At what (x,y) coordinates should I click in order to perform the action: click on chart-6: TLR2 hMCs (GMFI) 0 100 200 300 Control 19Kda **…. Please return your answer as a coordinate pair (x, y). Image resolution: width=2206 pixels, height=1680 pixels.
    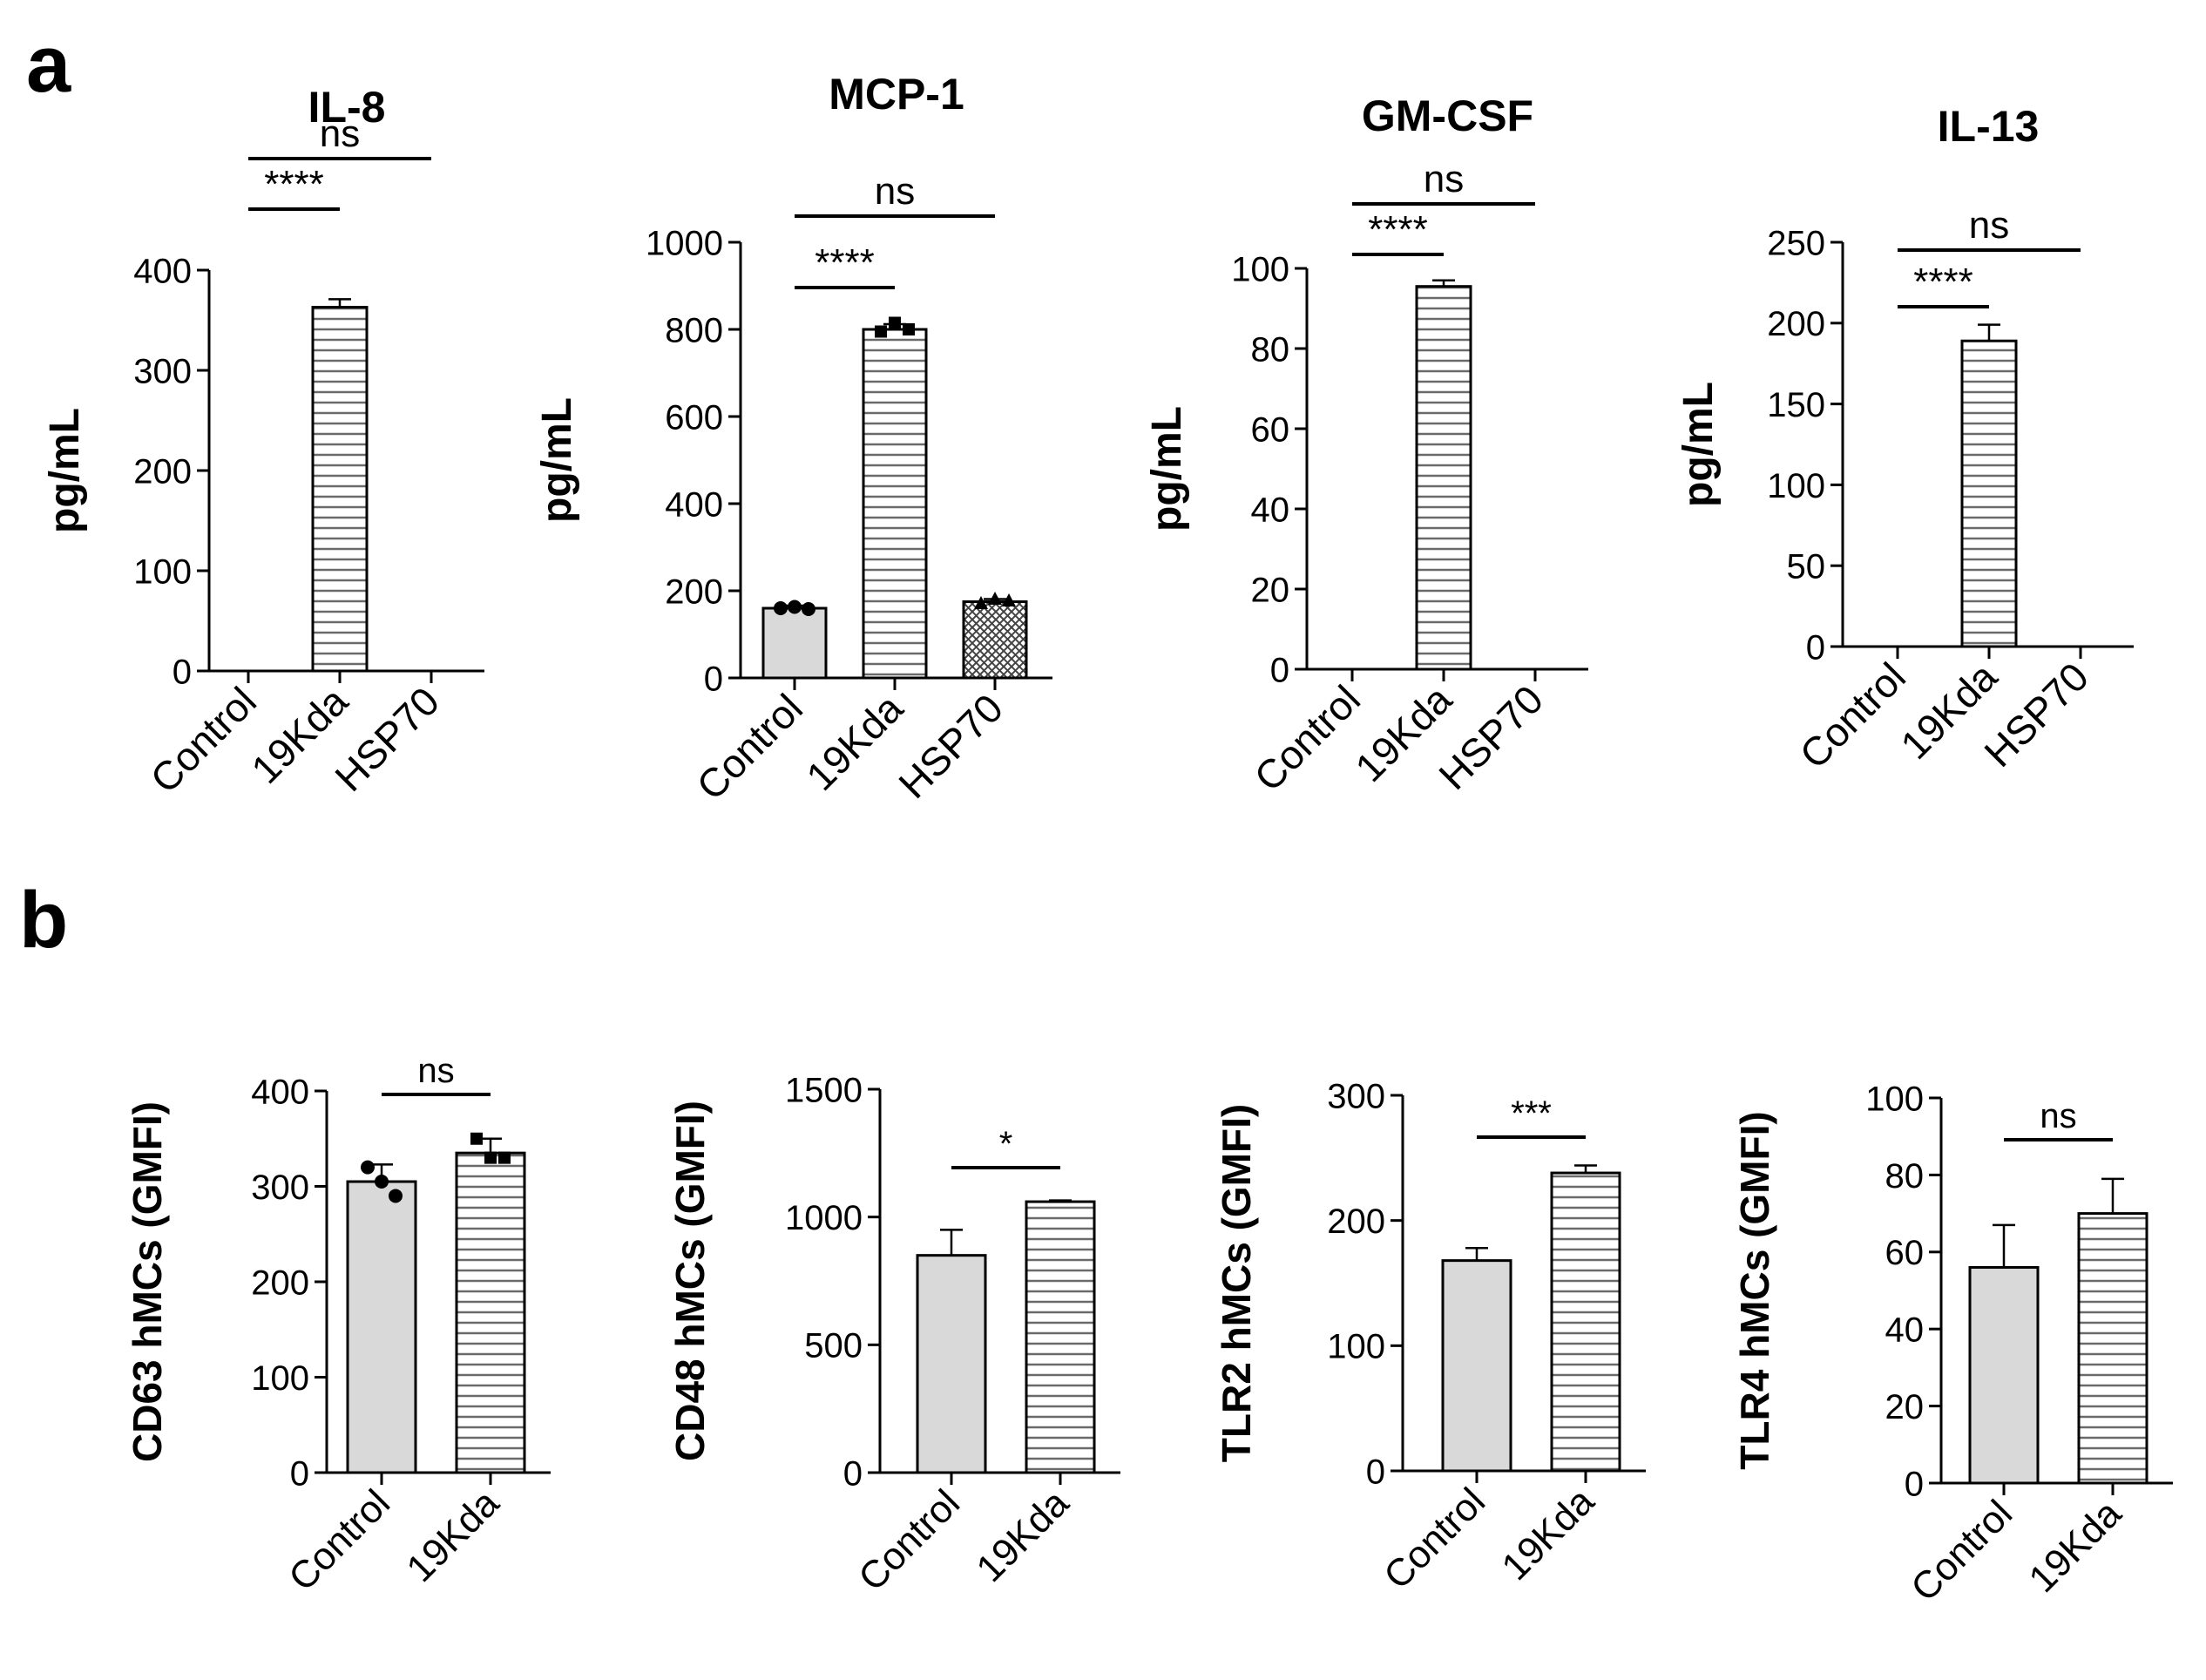
    Looking at the image, I should click on (1430, 1337).